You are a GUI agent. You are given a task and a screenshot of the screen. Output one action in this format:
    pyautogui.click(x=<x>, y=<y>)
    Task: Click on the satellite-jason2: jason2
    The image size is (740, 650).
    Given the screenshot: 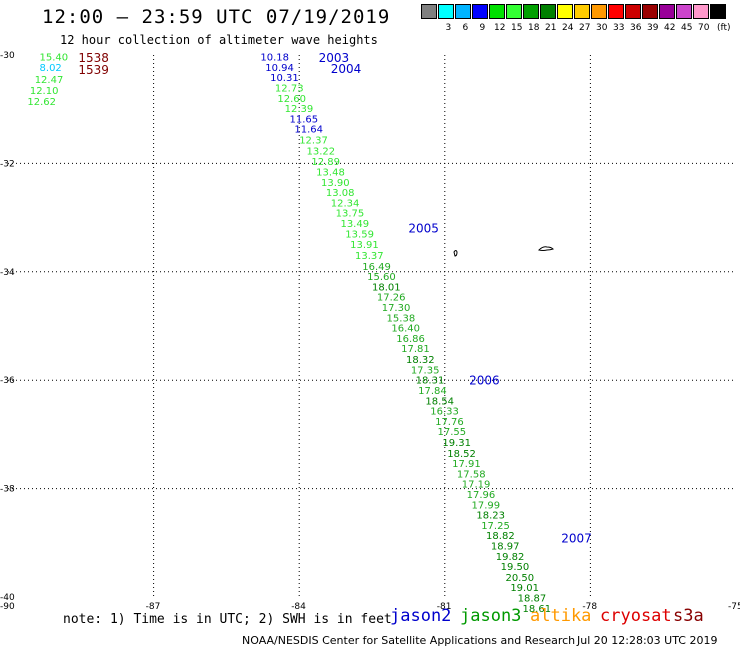 What is the action you would take?
    pyautogui.click(x=421, y=616)
    